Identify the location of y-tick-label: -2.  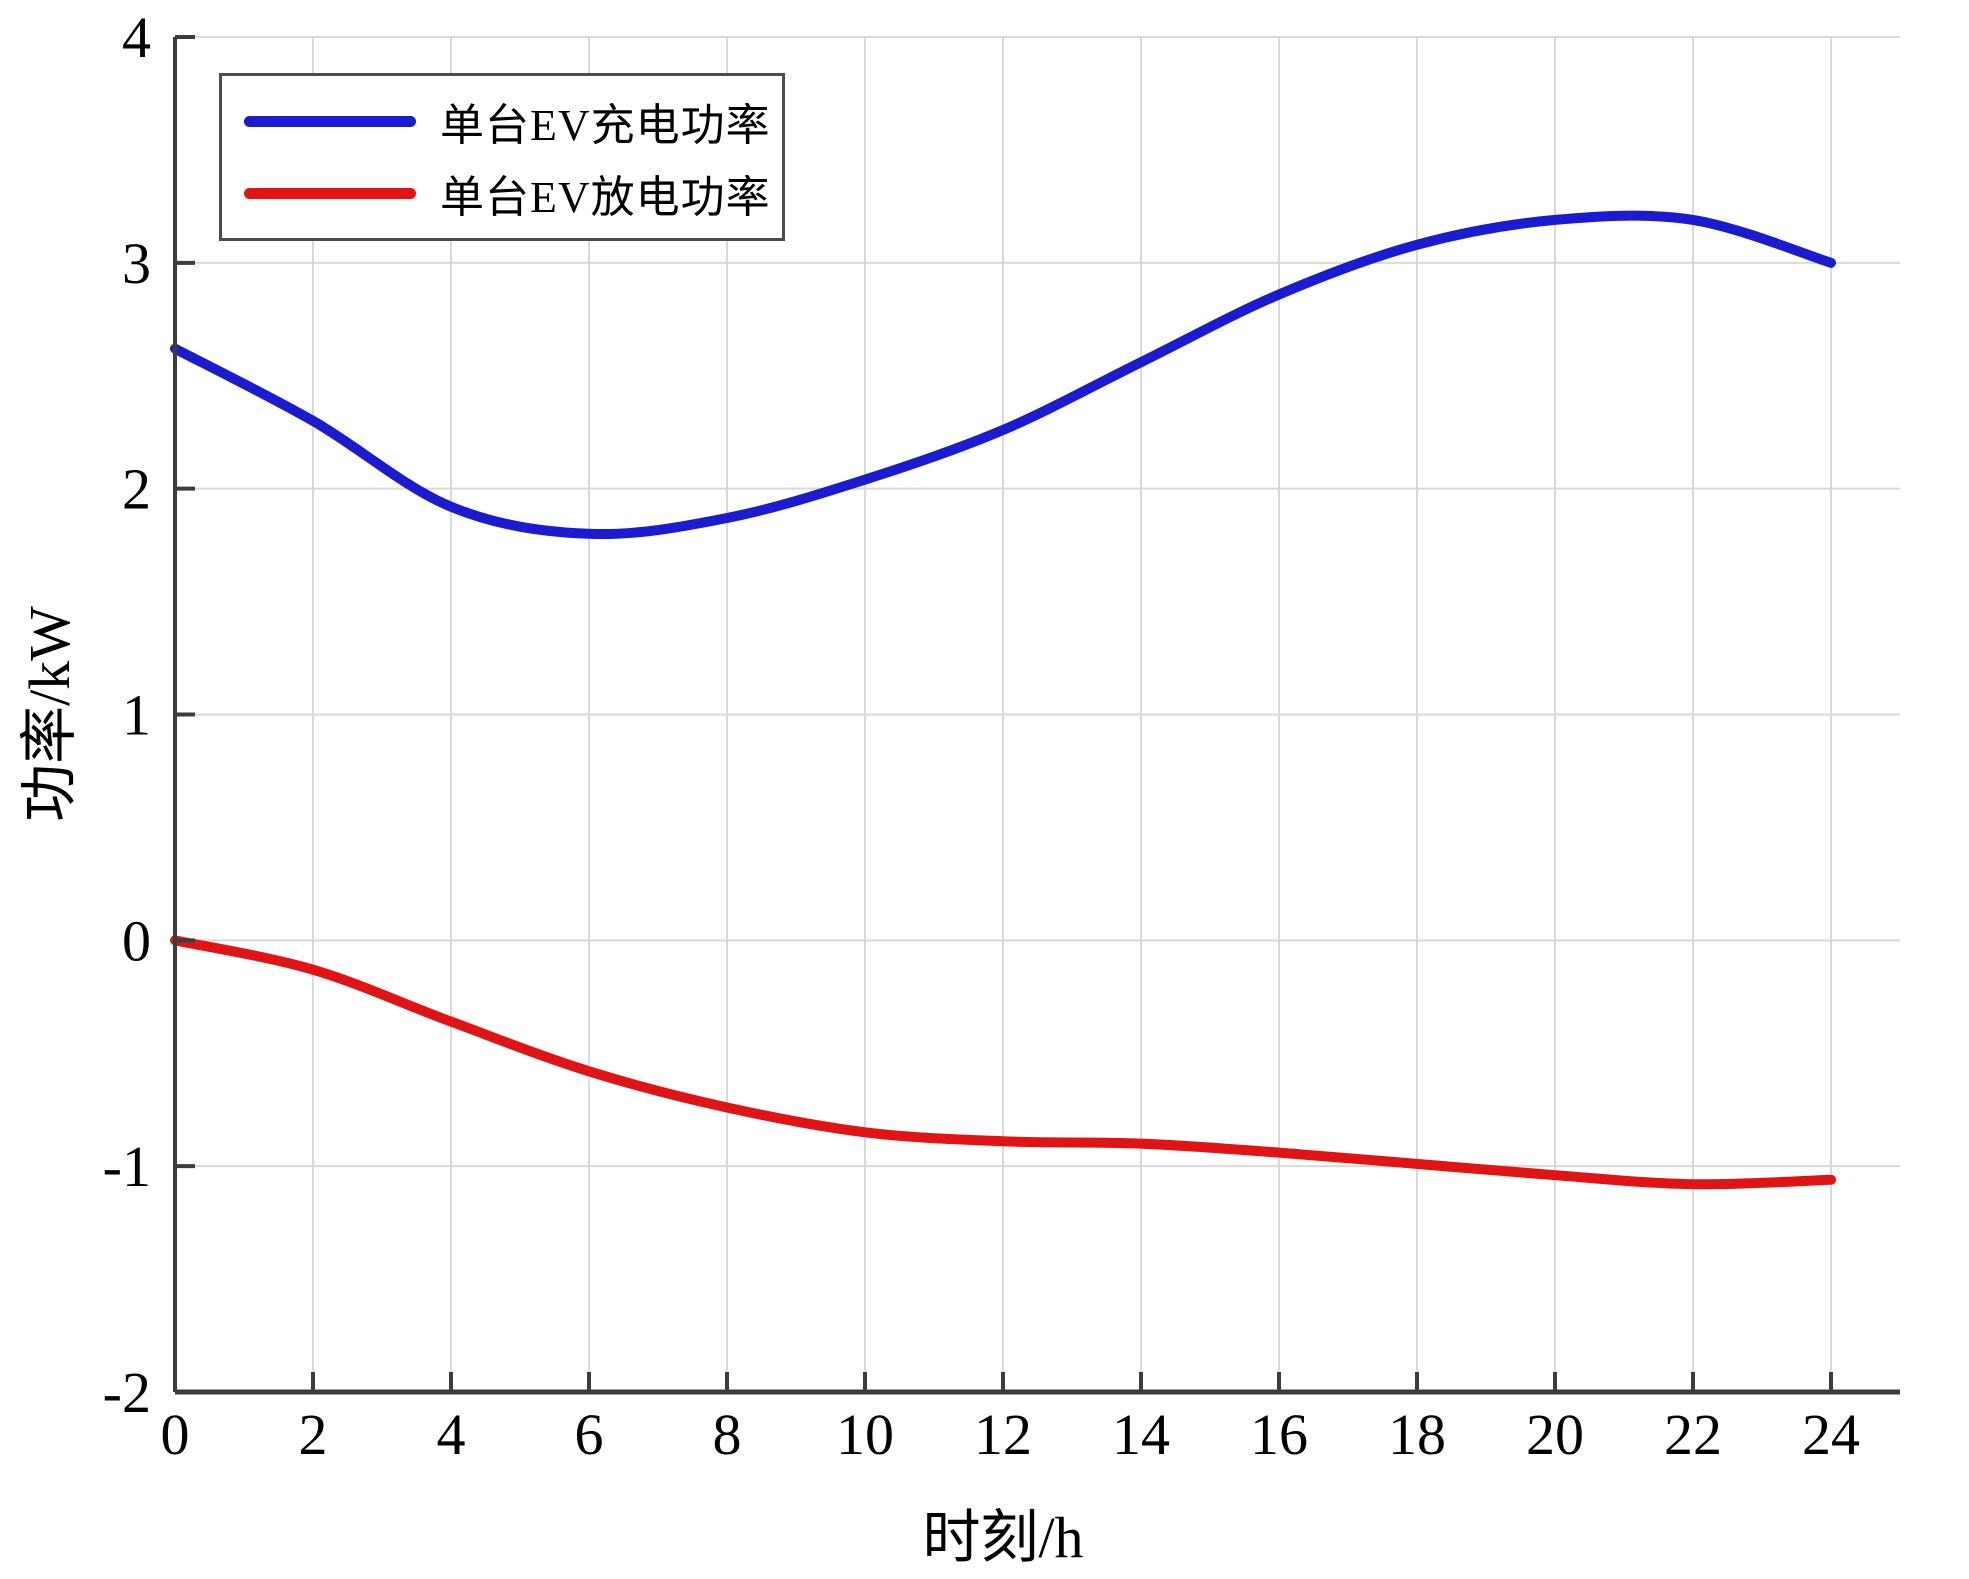
(127, 1392).